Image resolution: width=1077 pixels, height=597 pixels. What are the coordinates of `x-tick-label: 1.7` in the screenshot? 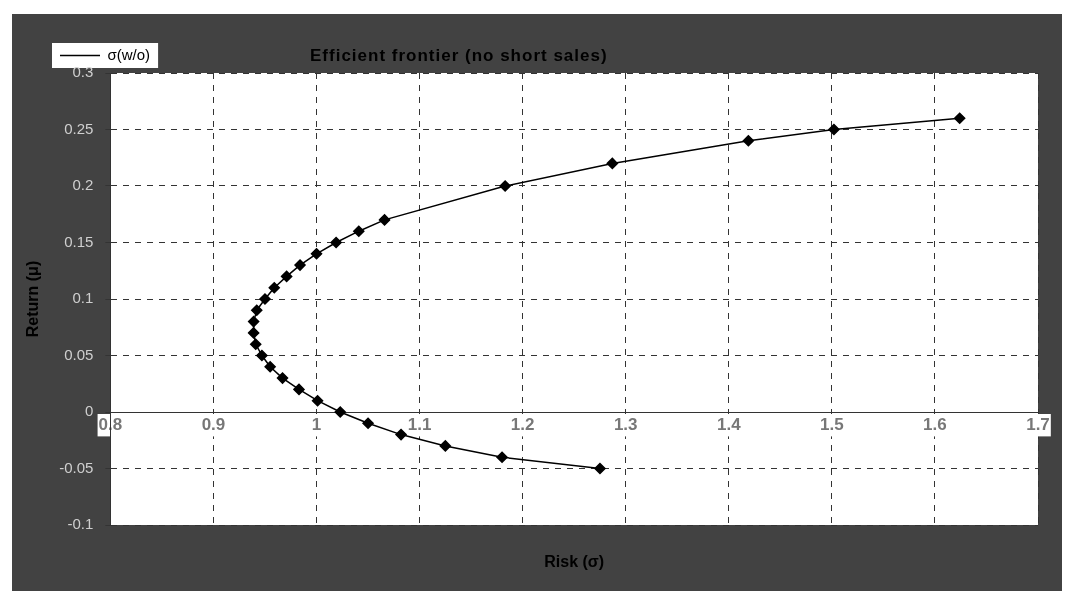 It's located at (1038, 424).